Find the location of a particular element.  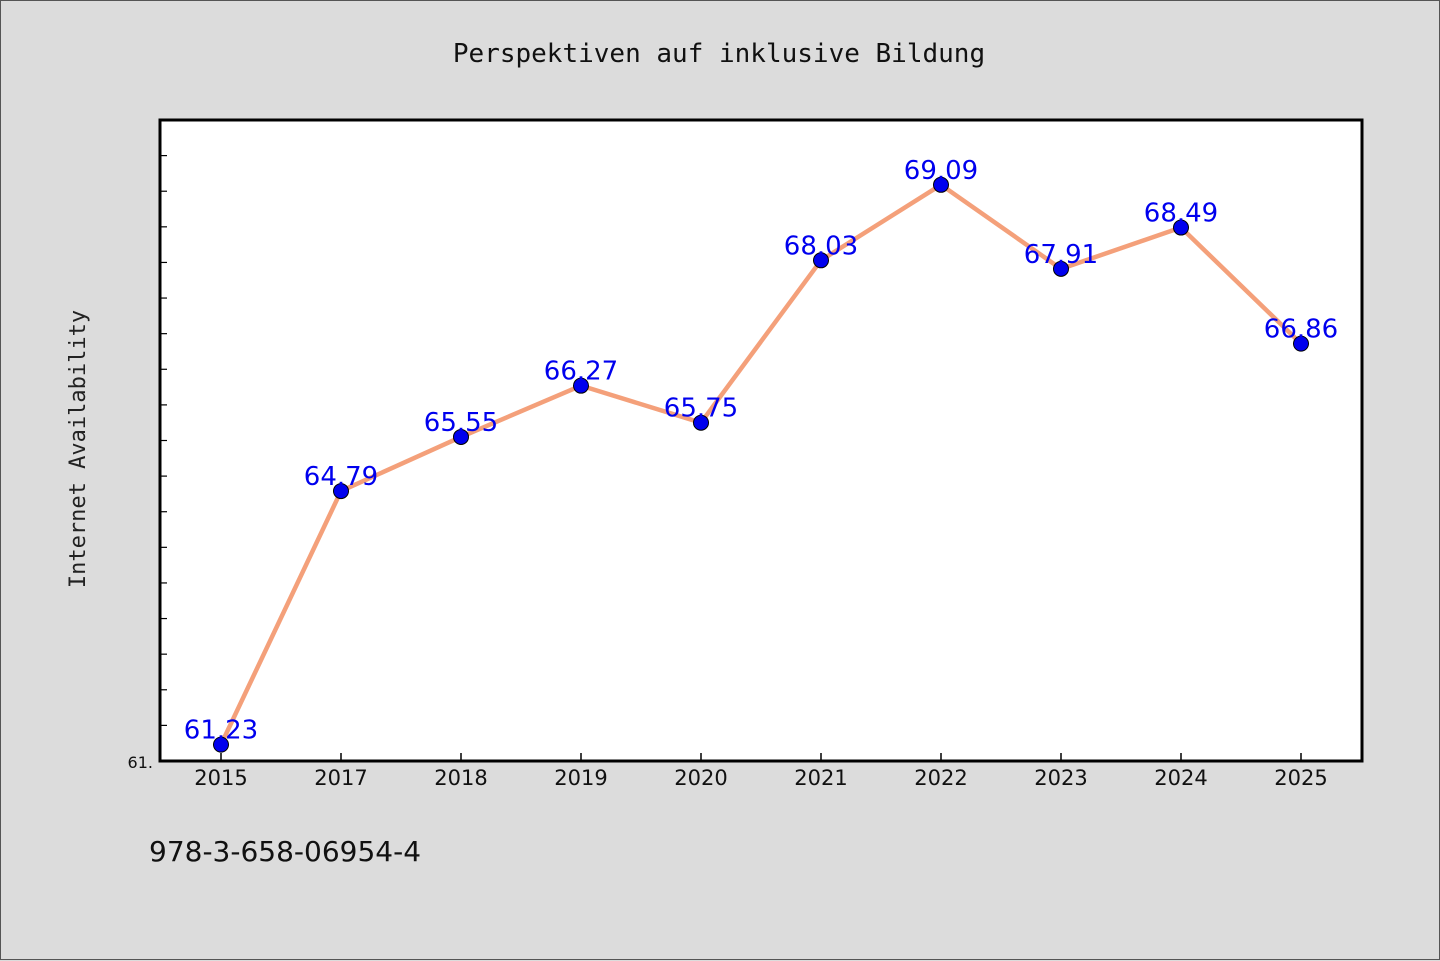

x-tick-label: 2020 is located at coordinates (700, 778).